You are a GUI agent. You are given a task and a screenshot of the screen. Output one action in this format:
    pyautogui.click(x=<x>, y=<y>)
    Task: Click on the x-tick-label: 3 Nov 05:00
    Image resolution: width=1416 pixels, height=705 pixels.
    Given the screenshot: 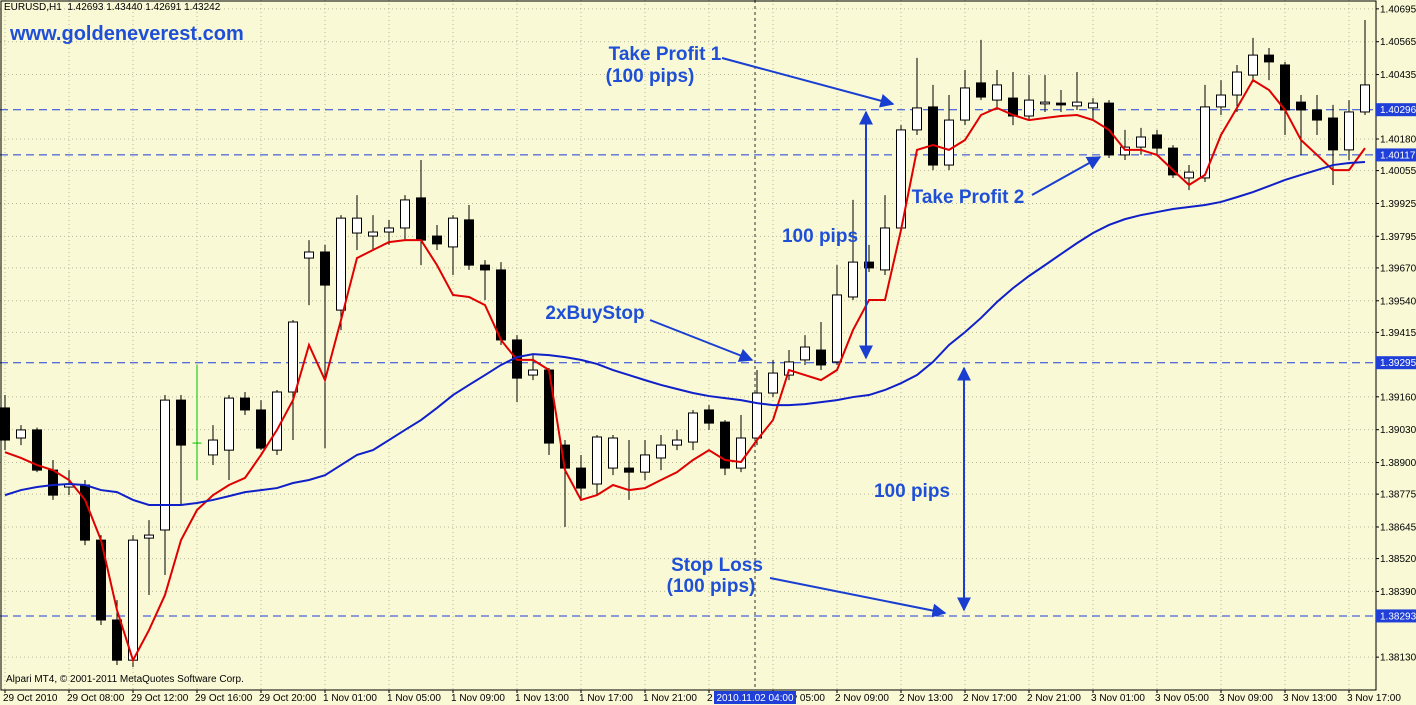 What is the action you would take?
    pyautogui.click(x=1182, y=698)
    